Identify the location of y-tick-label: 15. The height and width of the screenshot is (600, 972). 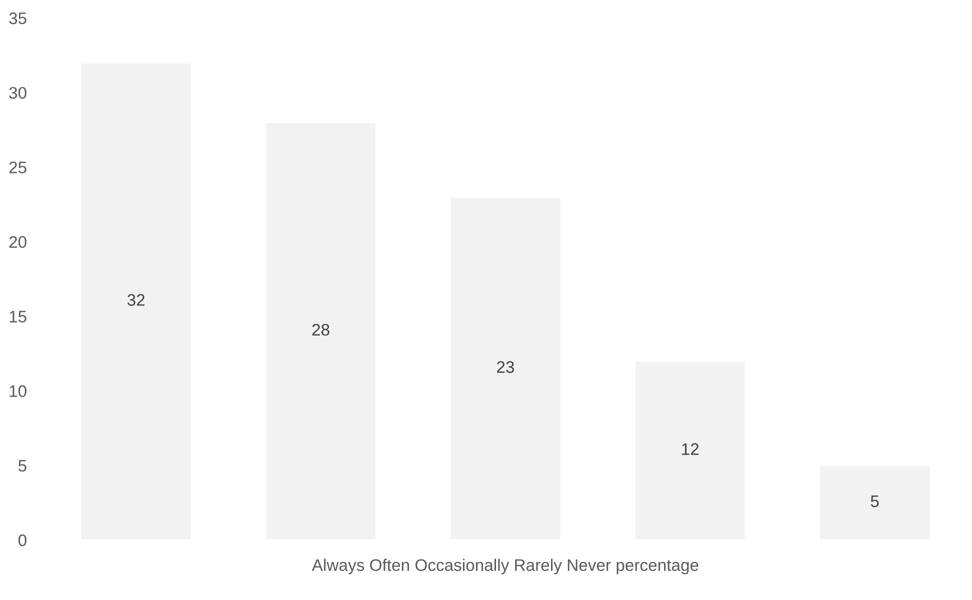
(18, 316).